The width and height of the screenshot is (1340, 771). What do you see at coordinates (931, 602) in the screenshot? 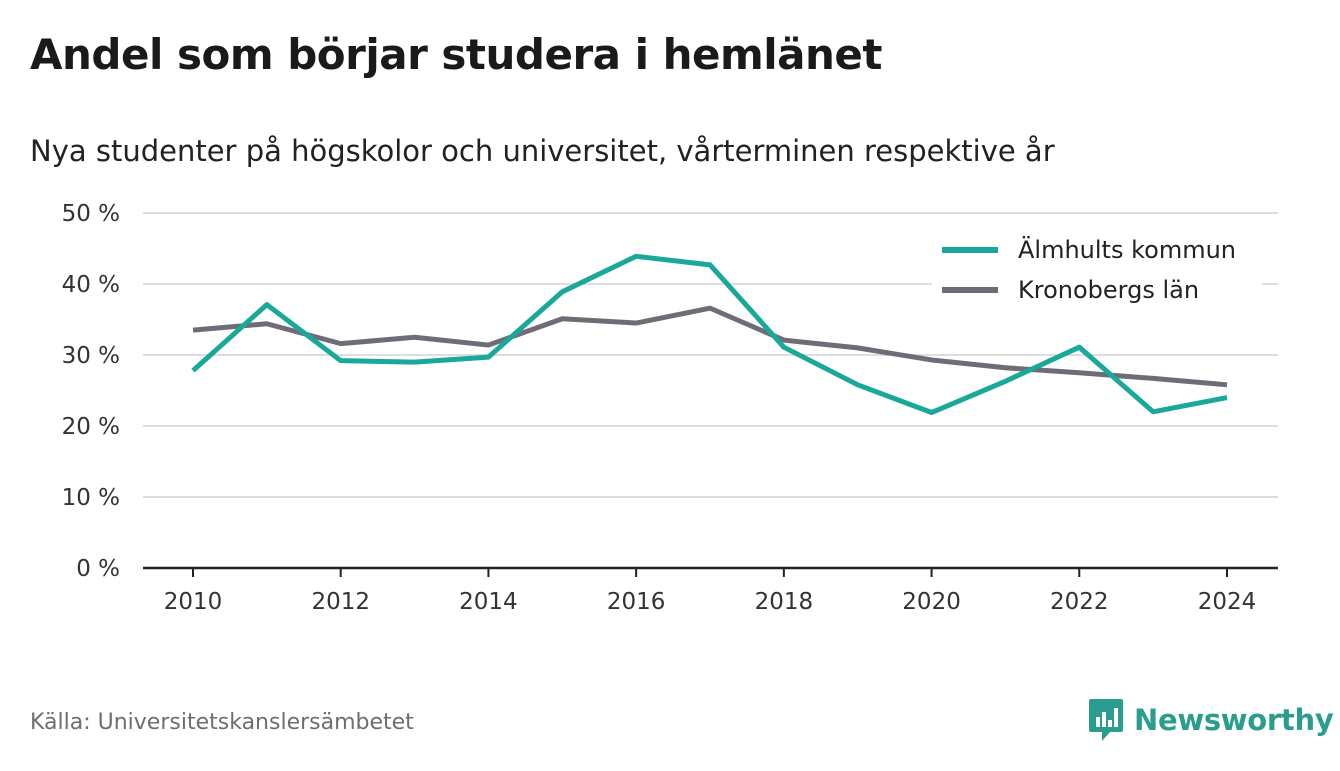
I see `x-tick-label: 2020` at bounding box center [931, 602].